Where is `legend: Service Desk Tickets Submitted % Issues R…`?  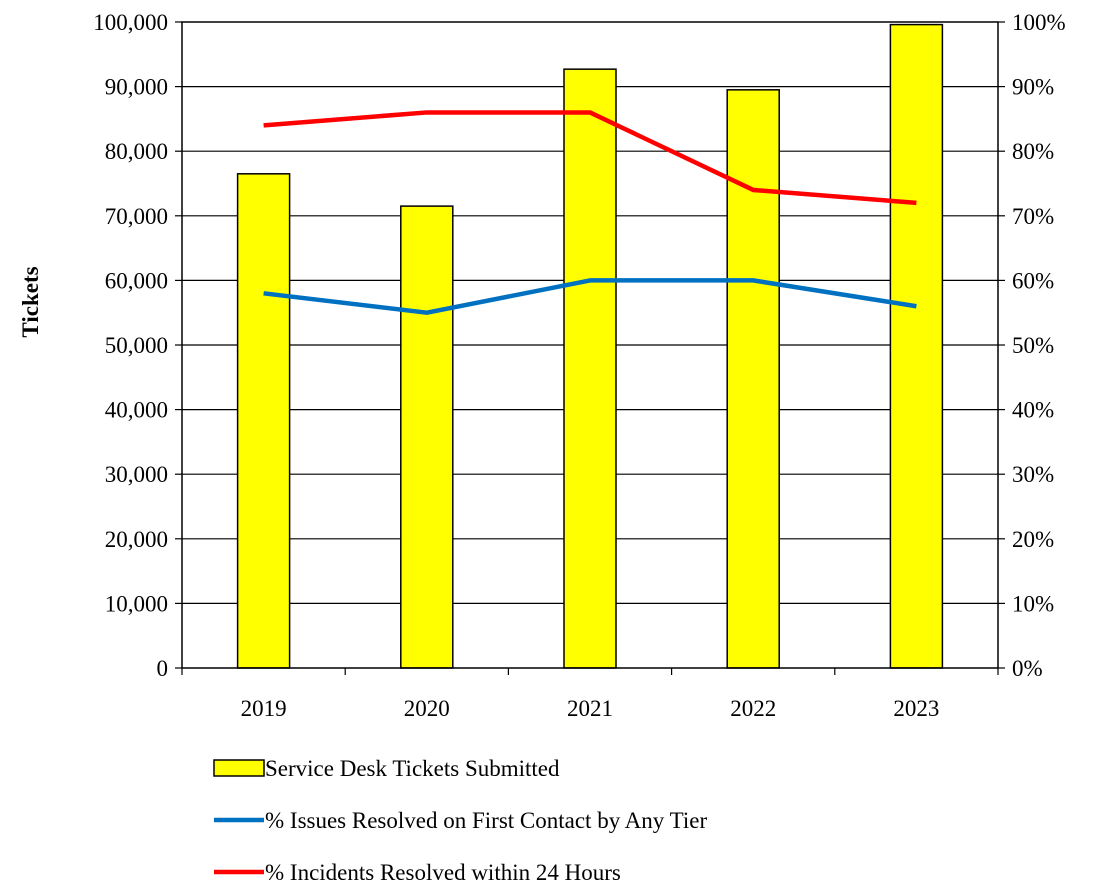
legend: Service Desk Tickets Submitted % Issues R… is located at coordinates (460, 818).